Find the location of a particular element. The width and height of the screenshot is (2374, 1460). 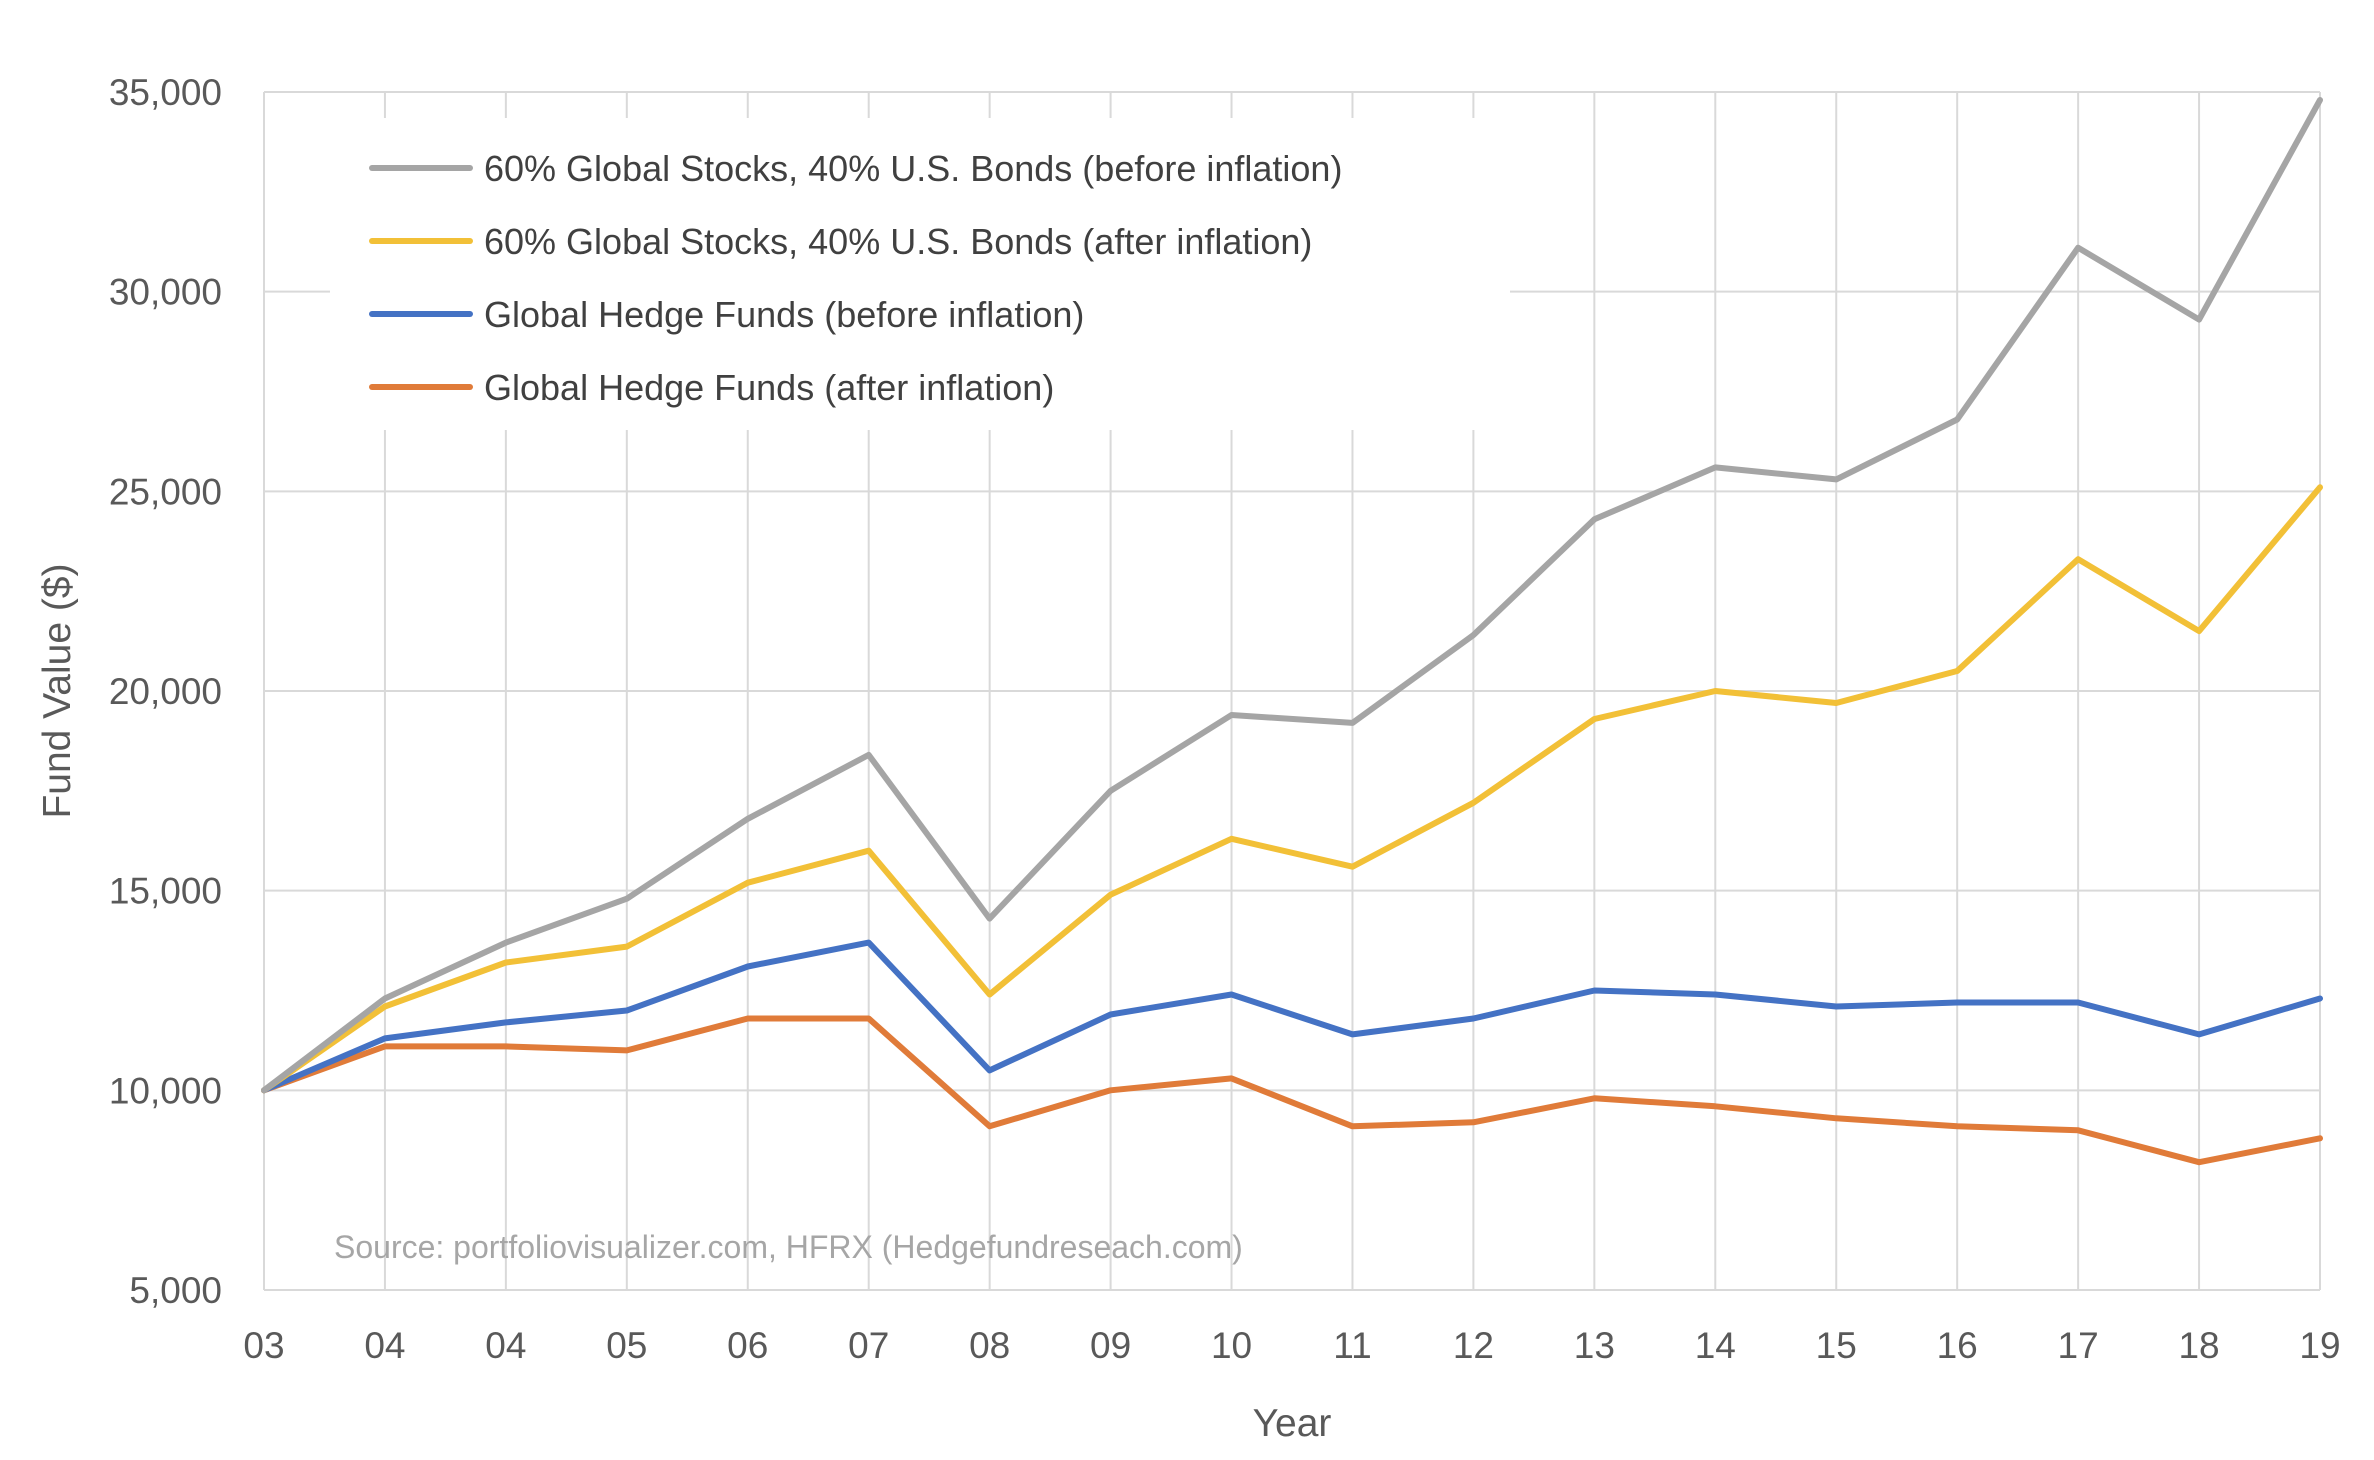

y-tick-label-0: 5,000 is located at coordinates (175, 1290).